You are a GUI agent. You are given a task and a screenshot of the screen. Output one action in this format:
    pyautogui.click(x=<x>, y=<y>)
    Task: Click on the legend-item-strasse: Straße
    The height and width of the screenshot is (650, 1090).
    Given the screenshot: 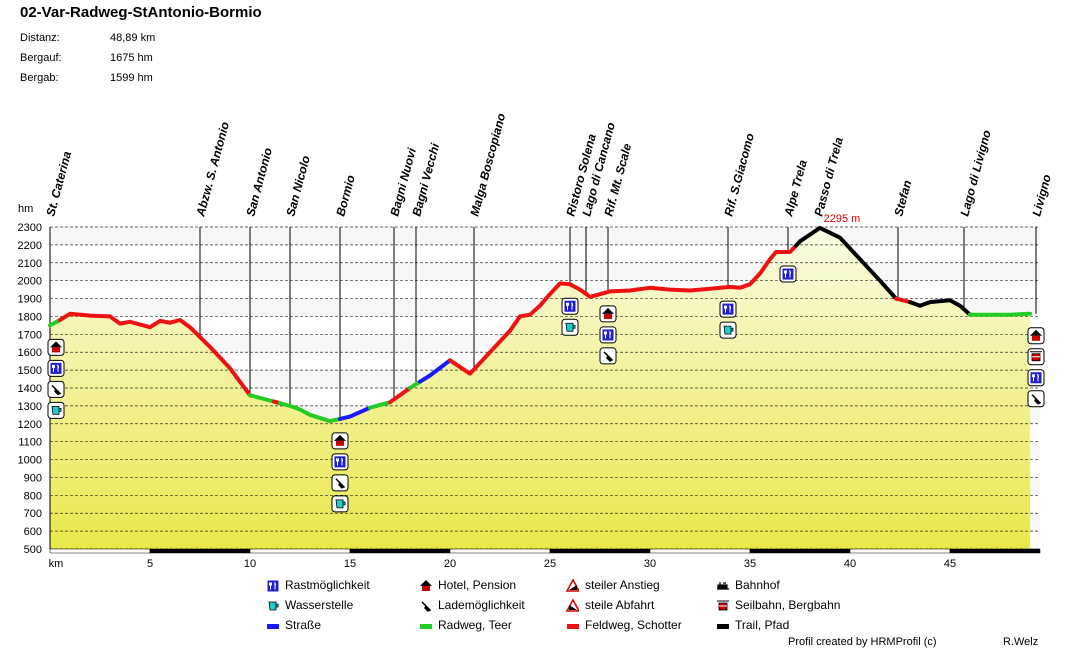 What is the action you would take?
    pyautogui.click(x=293, y=625)
    